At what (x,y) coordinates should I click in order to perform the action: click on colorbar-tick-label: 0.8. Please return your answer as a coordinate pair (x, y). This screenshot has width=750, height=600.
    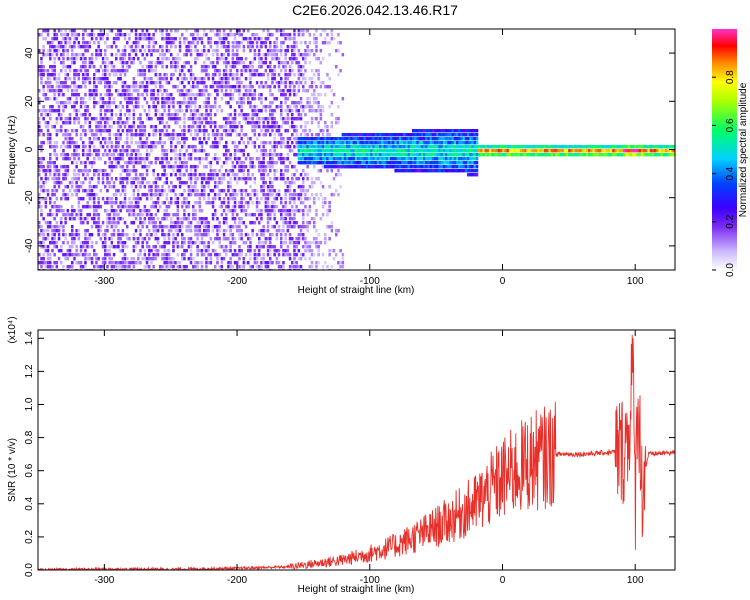
    Looking at the image, I should click on (730, 77).